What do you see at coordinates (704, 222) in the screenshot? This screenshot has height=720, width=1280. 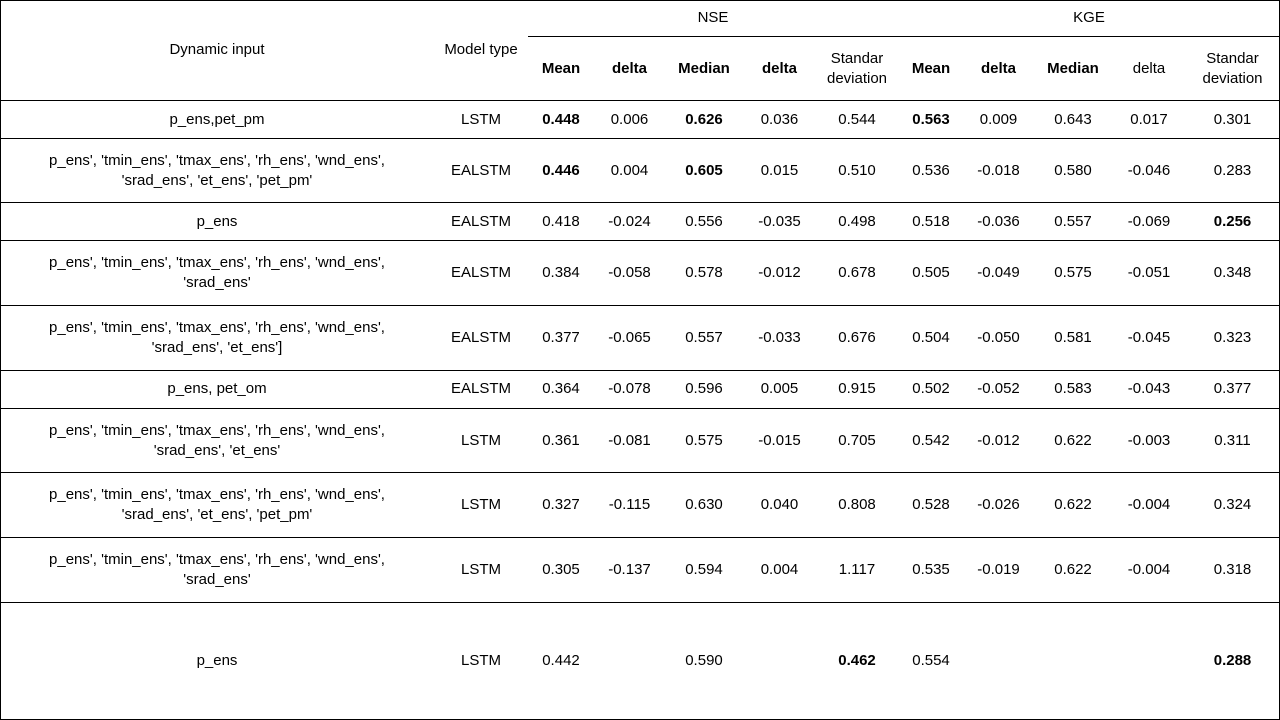 I see `metric-cell: 0.556` at bounding box center [704, 222].